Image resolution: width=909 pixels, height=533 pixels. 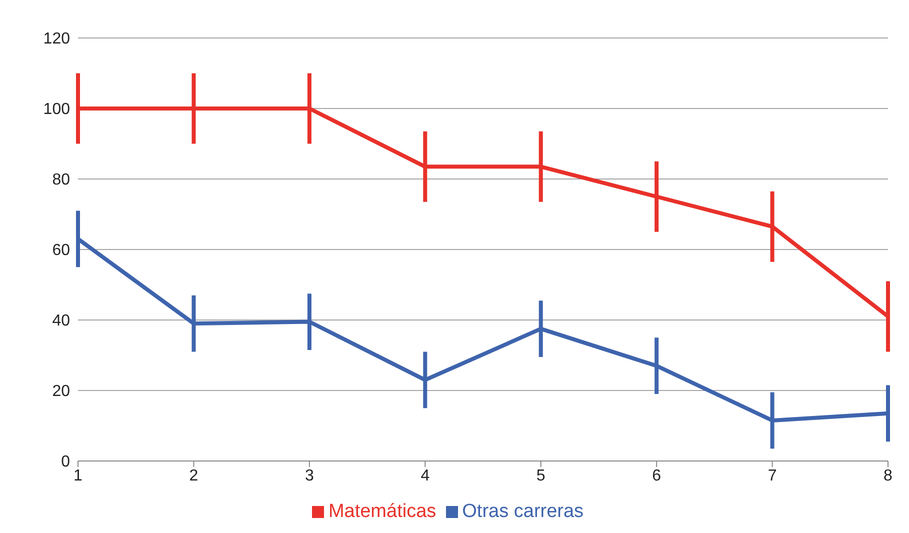 I want to click on y-tick-label: 120, so click(x=56, y=39).